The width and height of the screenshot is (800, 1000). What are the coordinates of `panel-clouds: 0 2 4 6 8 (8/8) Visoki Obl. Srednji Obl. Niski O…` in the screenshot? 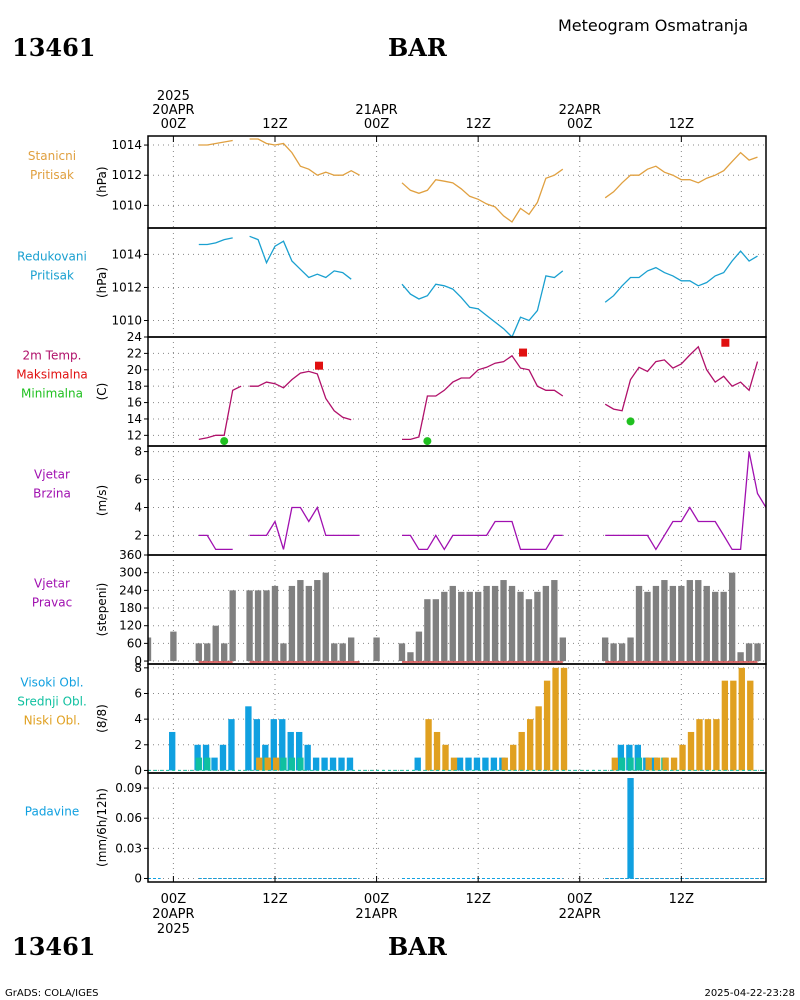 It's located at (392, 719).